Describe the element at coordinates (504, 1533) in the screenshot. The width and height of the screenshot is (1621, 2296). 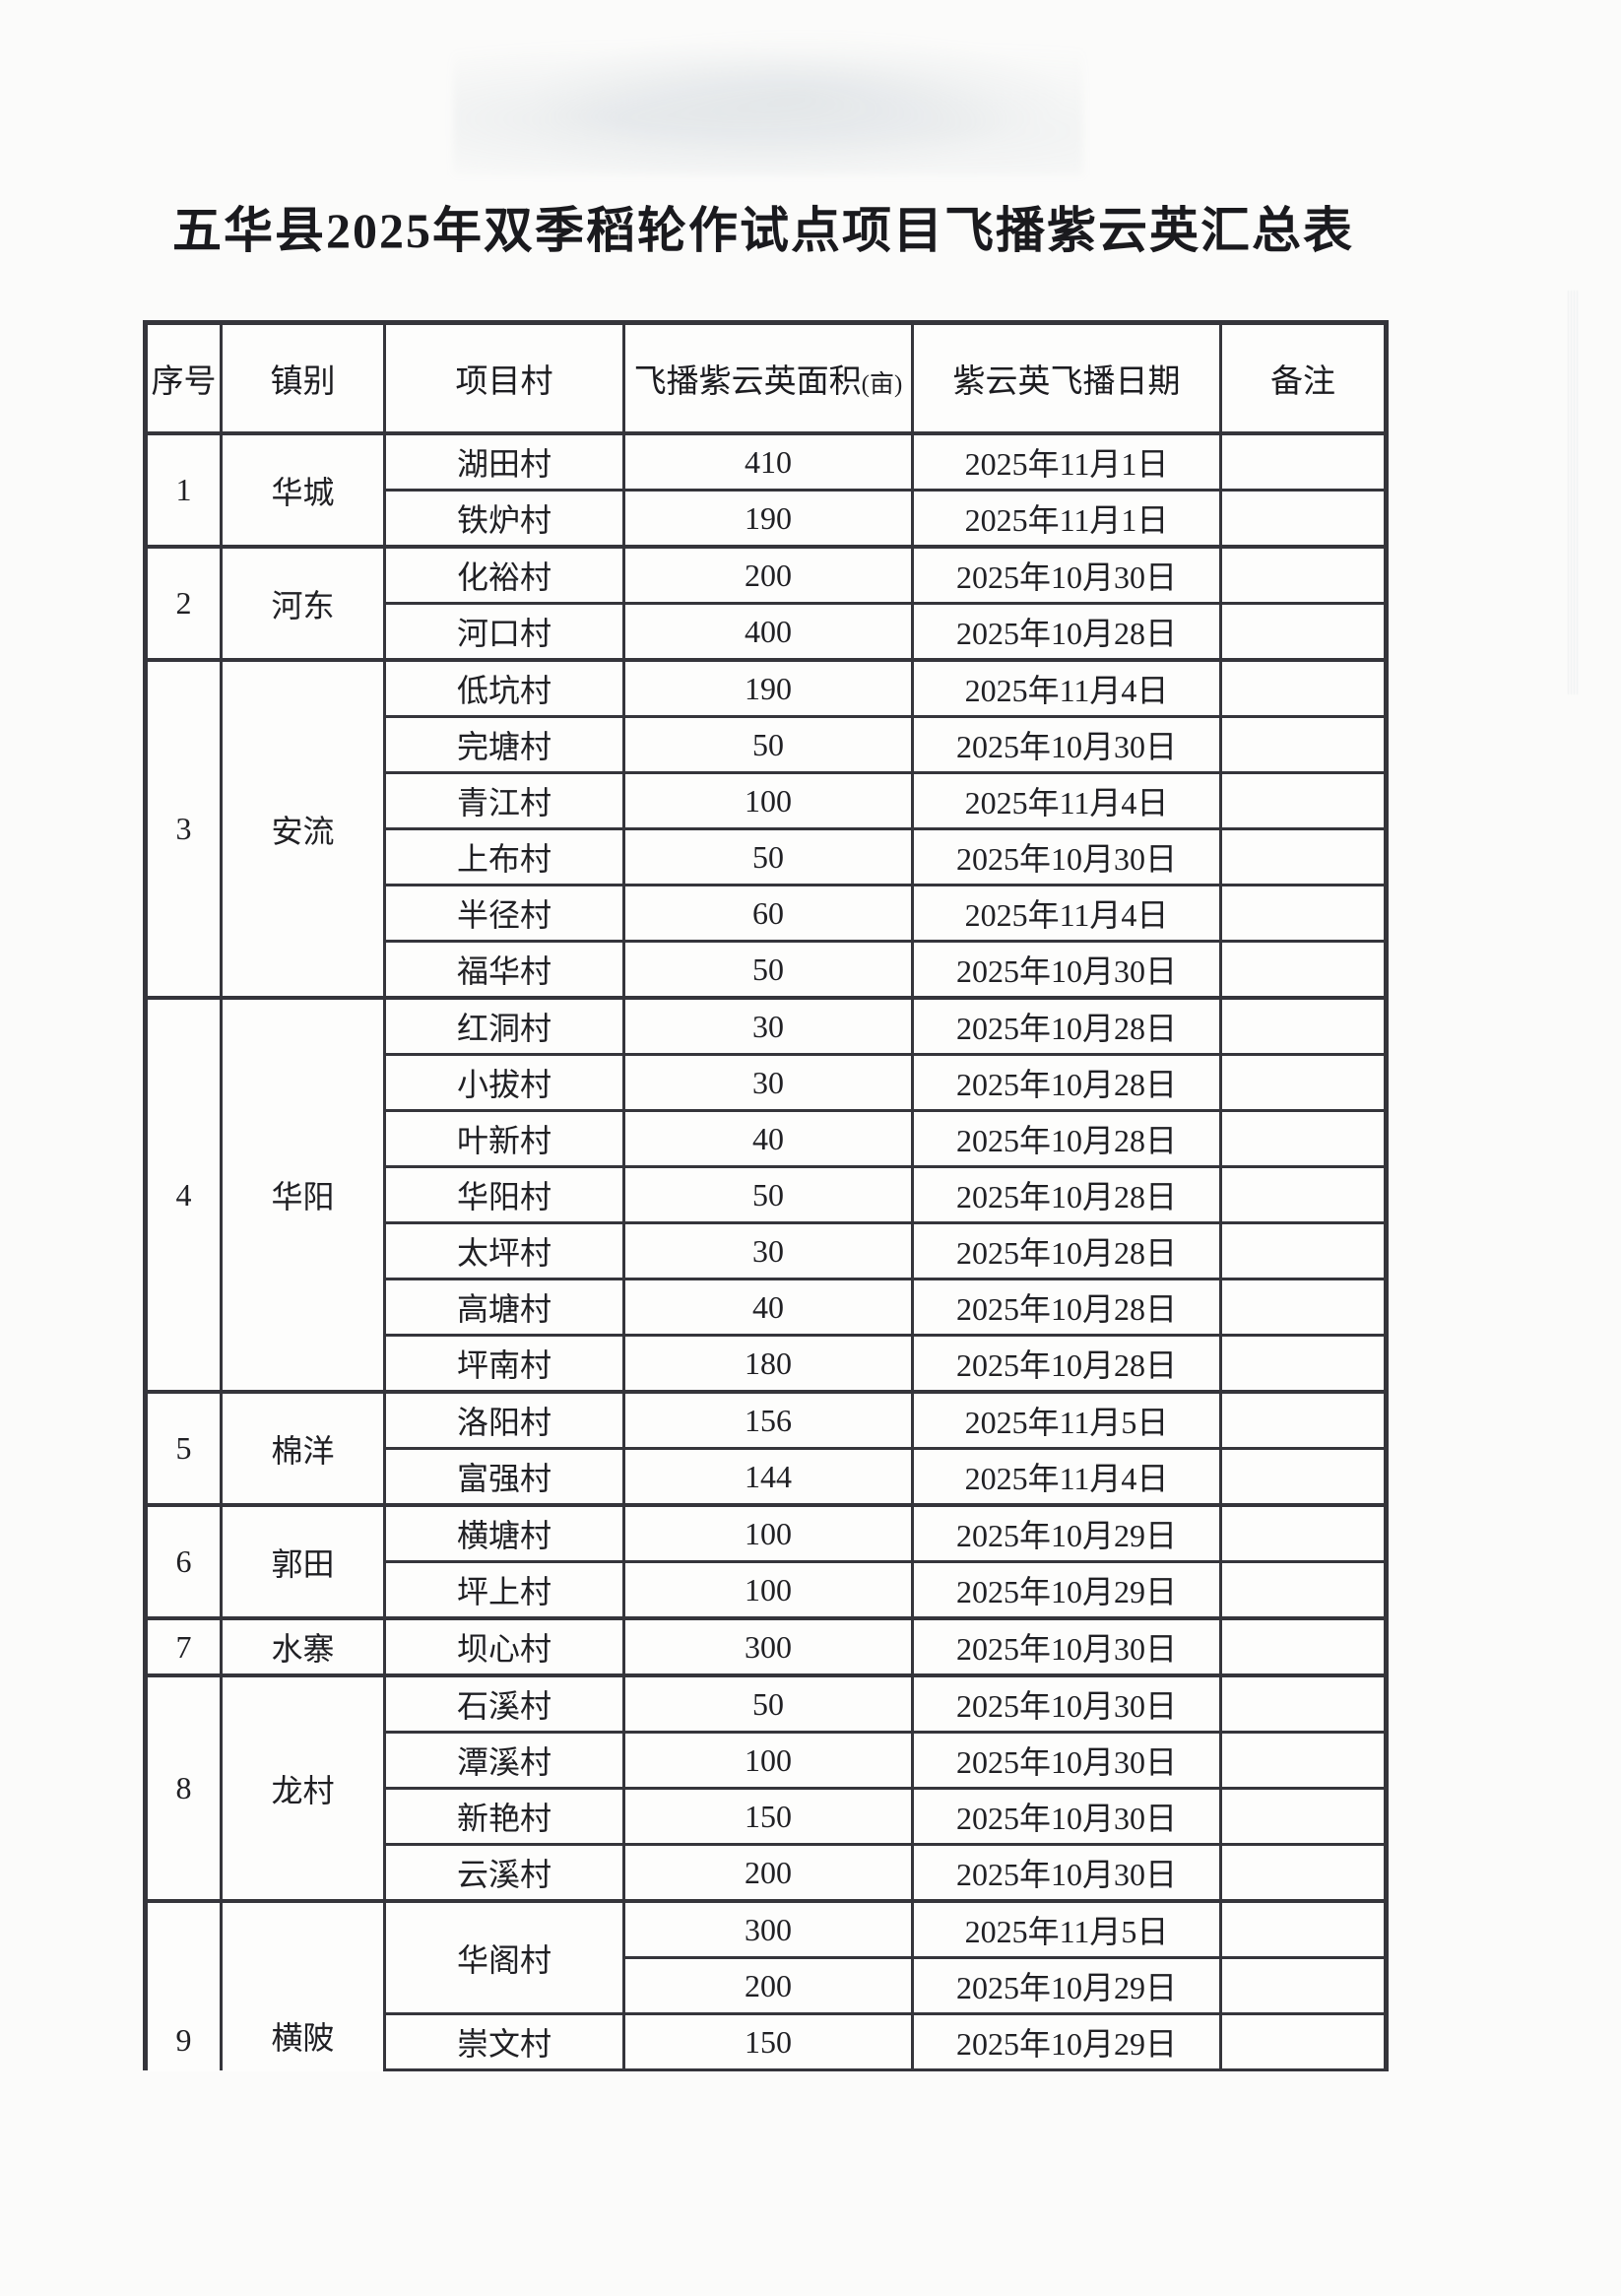
I see `village-cell: 横塘村` at that location.